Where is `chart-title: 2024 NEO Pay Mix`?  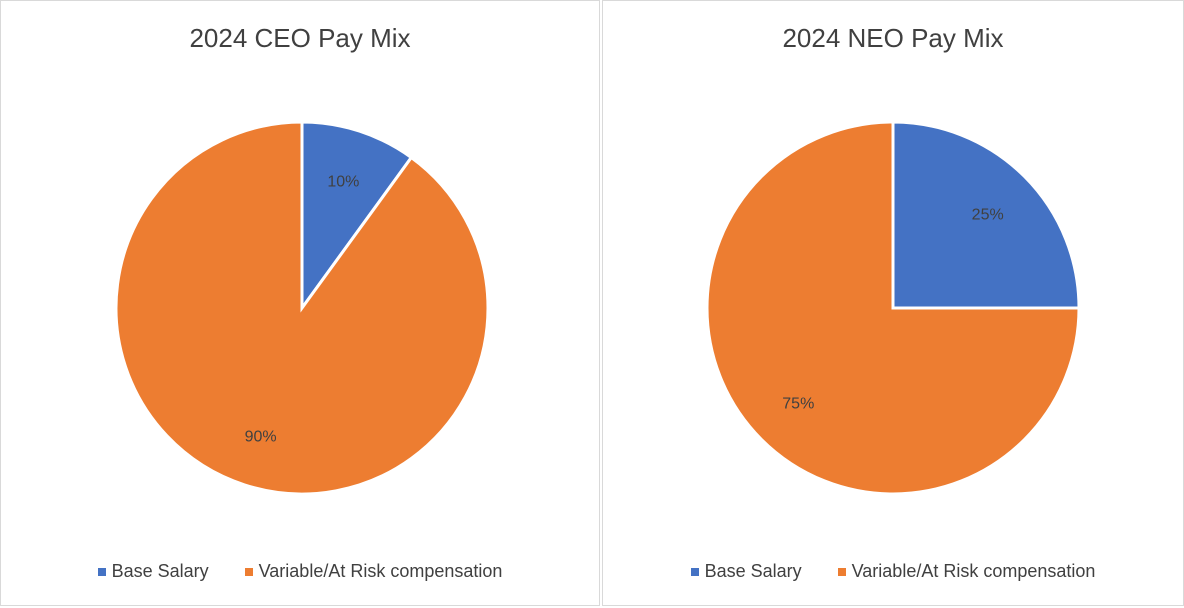
chart-title: 2024 NEO Pay Mix is located at coordinates (893, 38).